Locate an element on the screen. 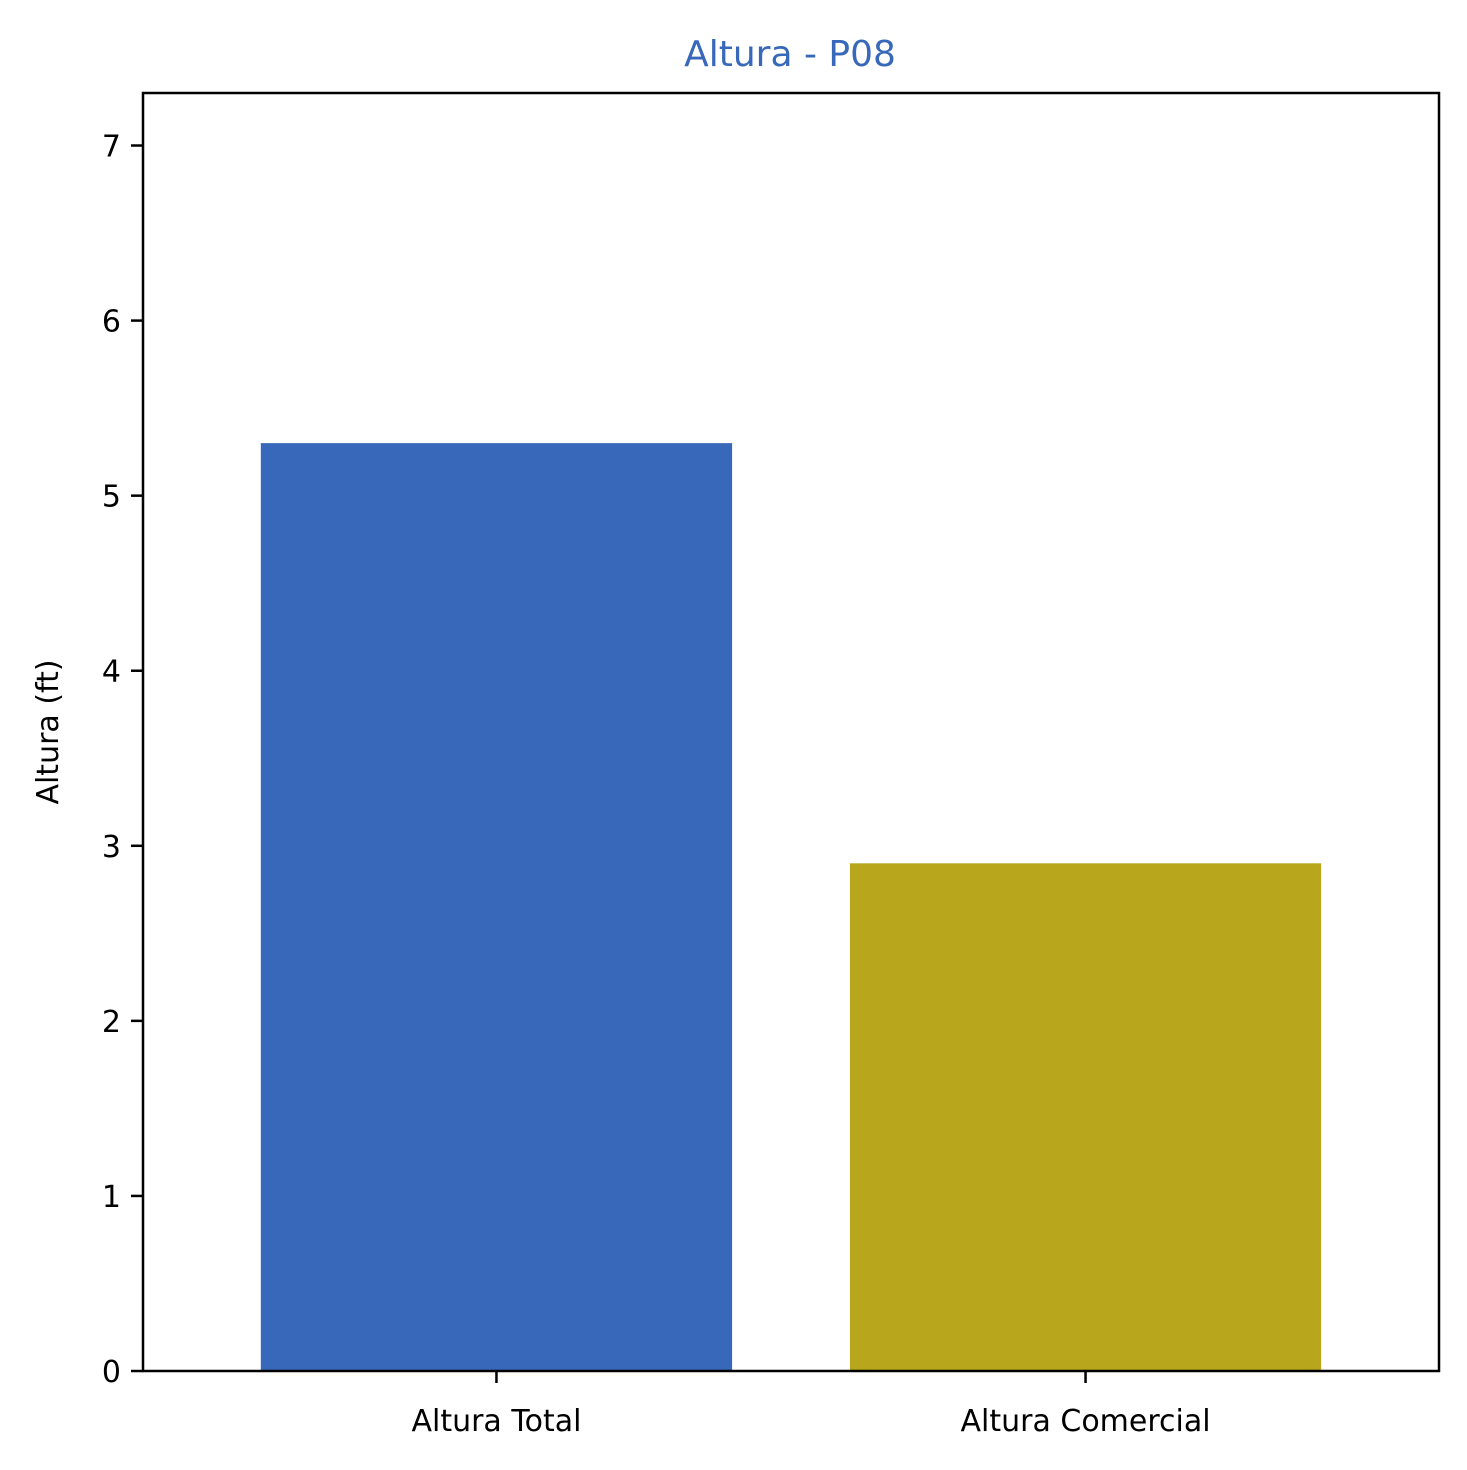 The image size is (1467, 1470). y-tick-label: 7 is located at coordinates (111, 147).